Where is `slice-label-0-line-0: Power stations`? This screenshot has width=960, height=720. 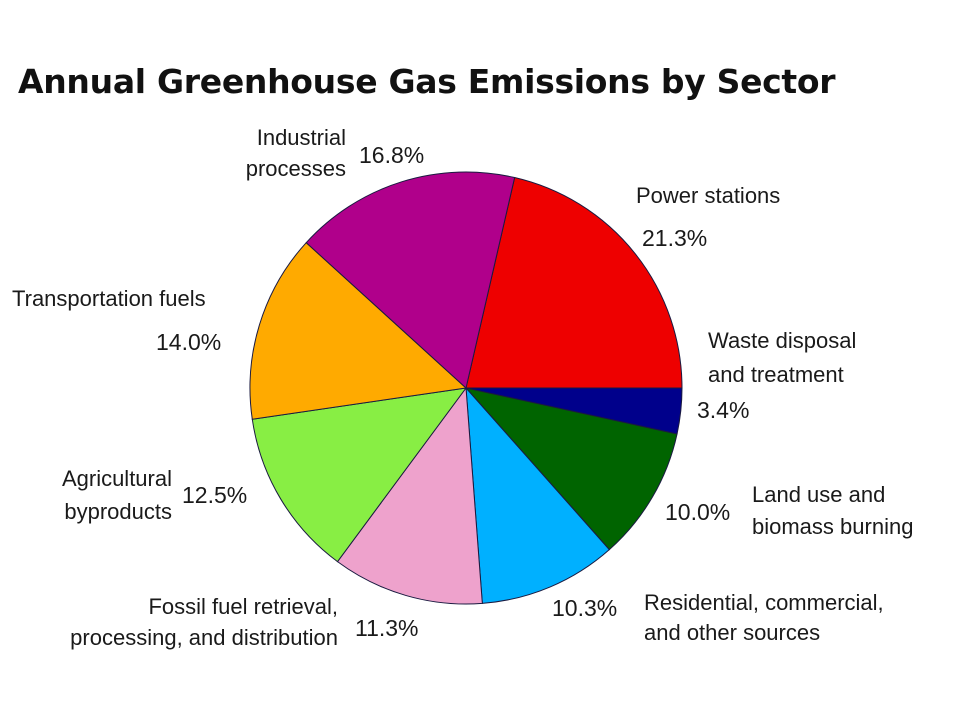 slice-label-0-line-0: Power stations is located at coordinates (708, 195).